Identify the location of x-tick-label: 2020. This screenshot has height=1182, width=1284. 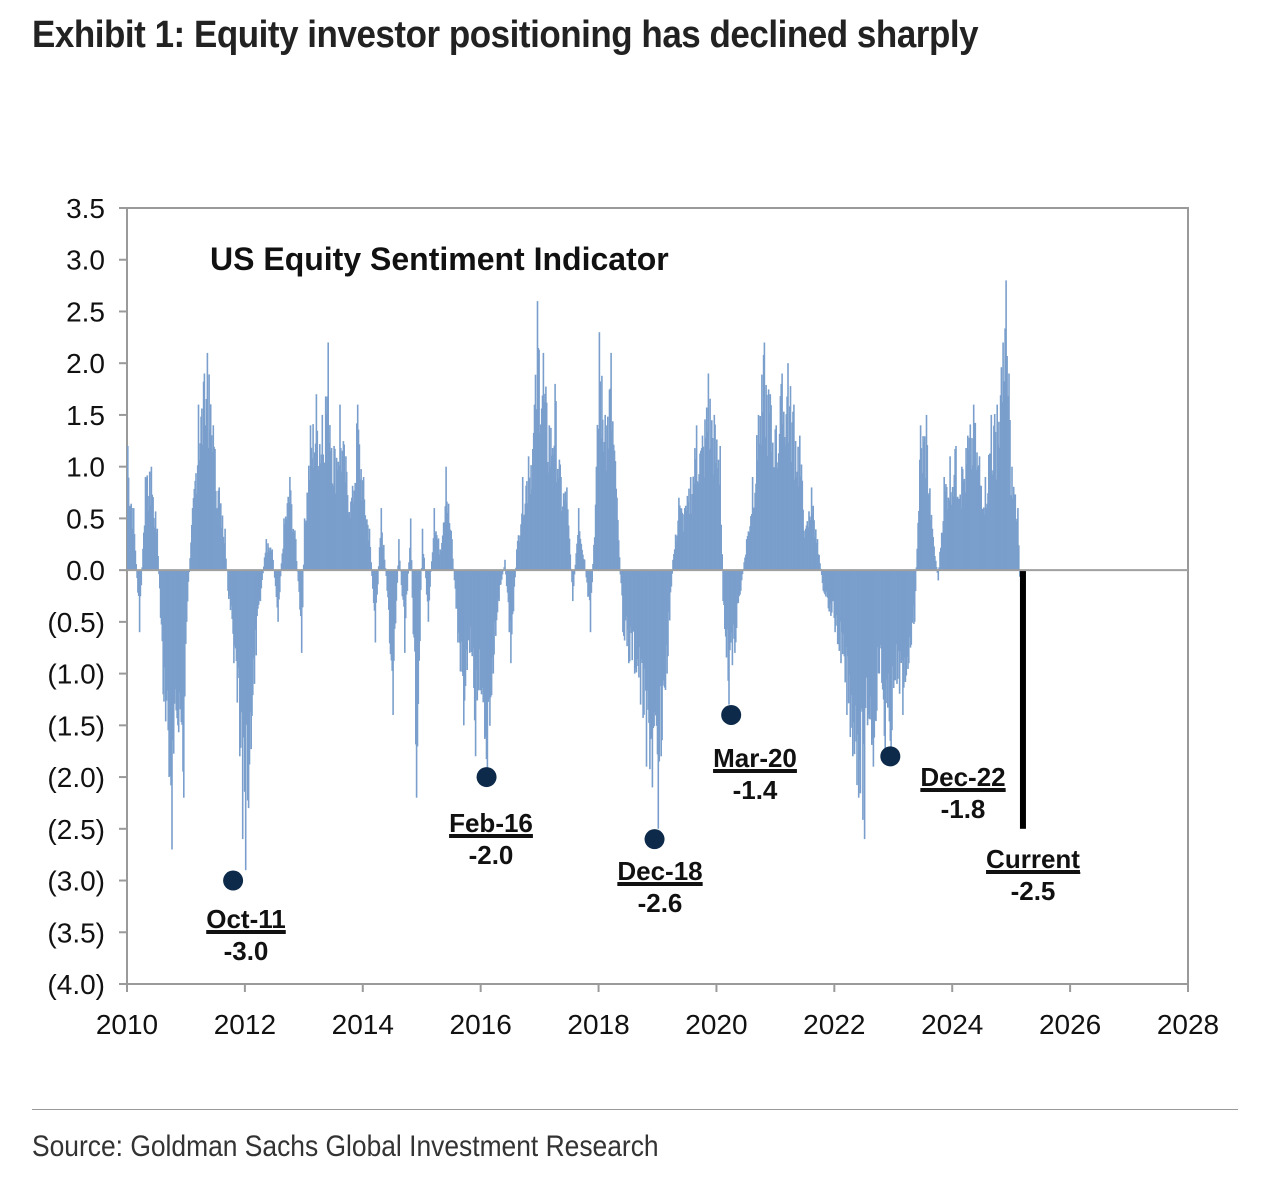
(716, 1024).